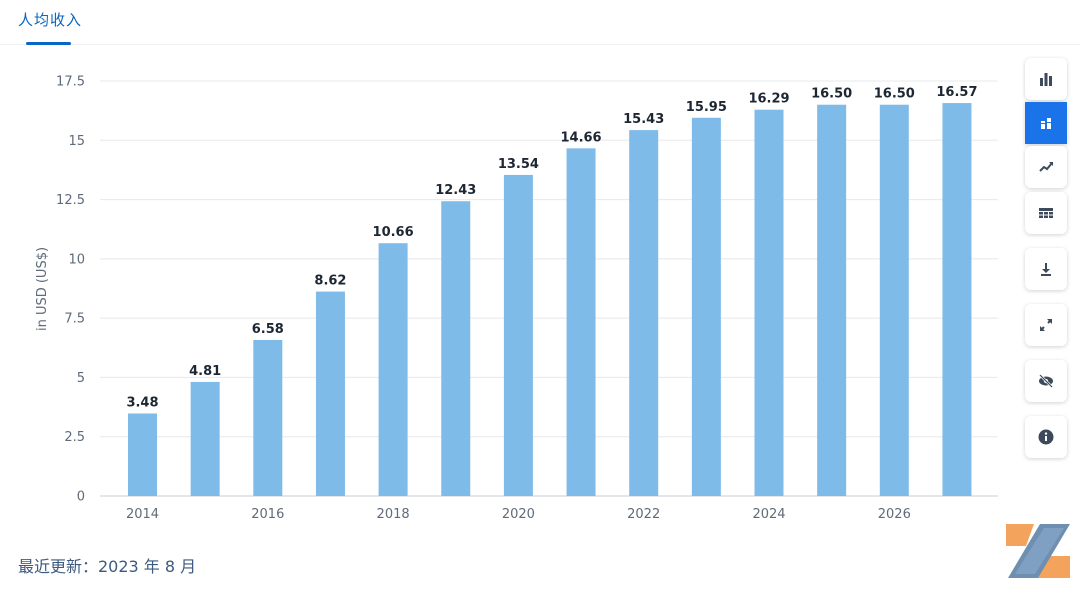 Image resolution: width=1080 pixels, height=591 pixels. Describe the element at coordinates (42, 289) in the screenshot. I see `y-axis-label: in USD (US$)` at that location.